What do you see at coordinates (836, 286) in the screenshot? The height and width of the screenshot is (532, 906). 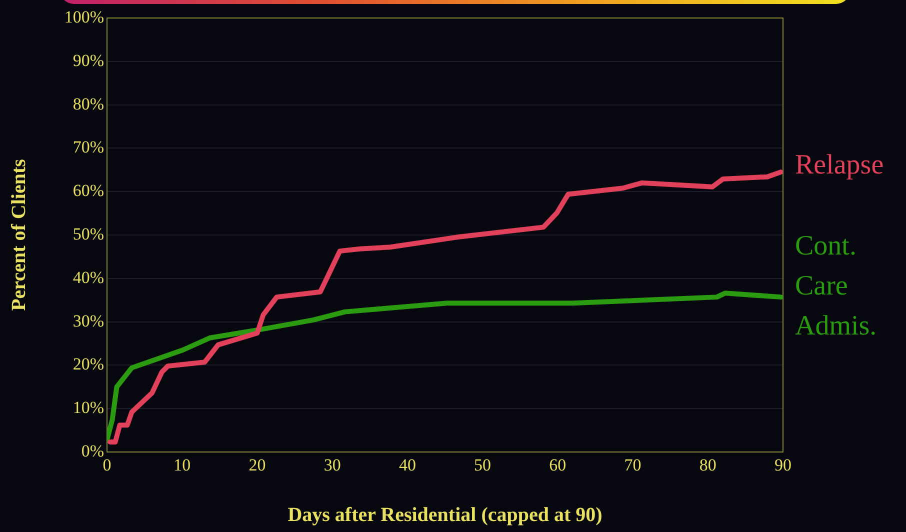 I see `series-label: Cont. Care Admis.` at bounding box center [836, 286].